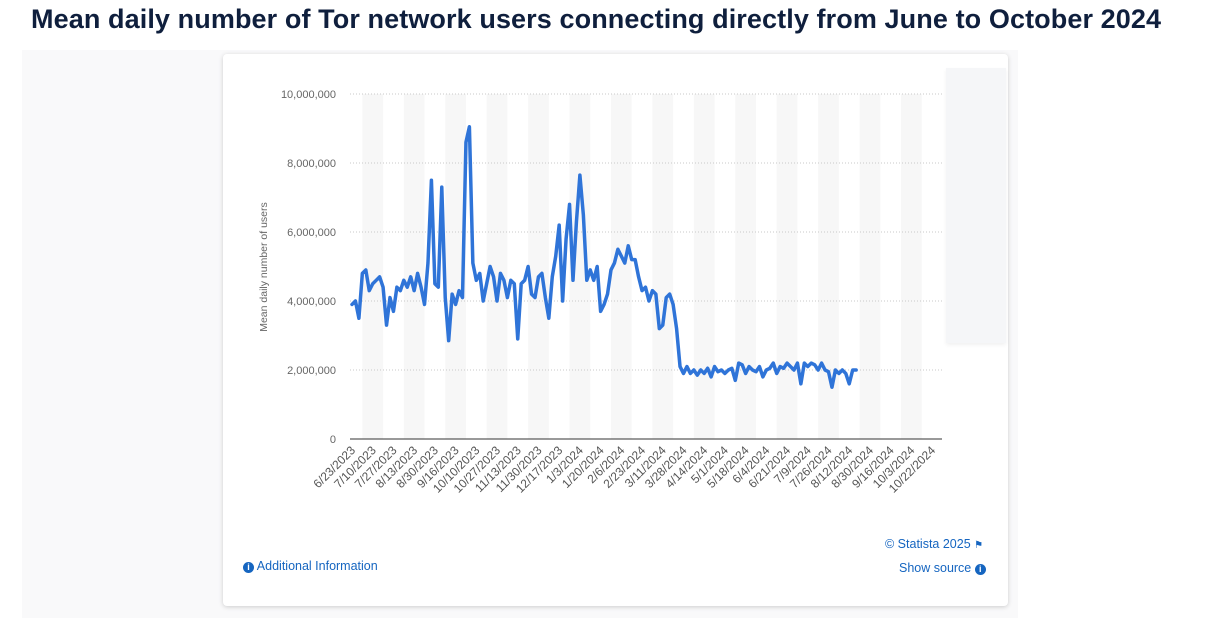 This screenshot has width=1226, height=623. What do you see at coordinates (979, 545) in the screenshot?
I see `flag-icon: ⚑` at bounding box center [979, 545].